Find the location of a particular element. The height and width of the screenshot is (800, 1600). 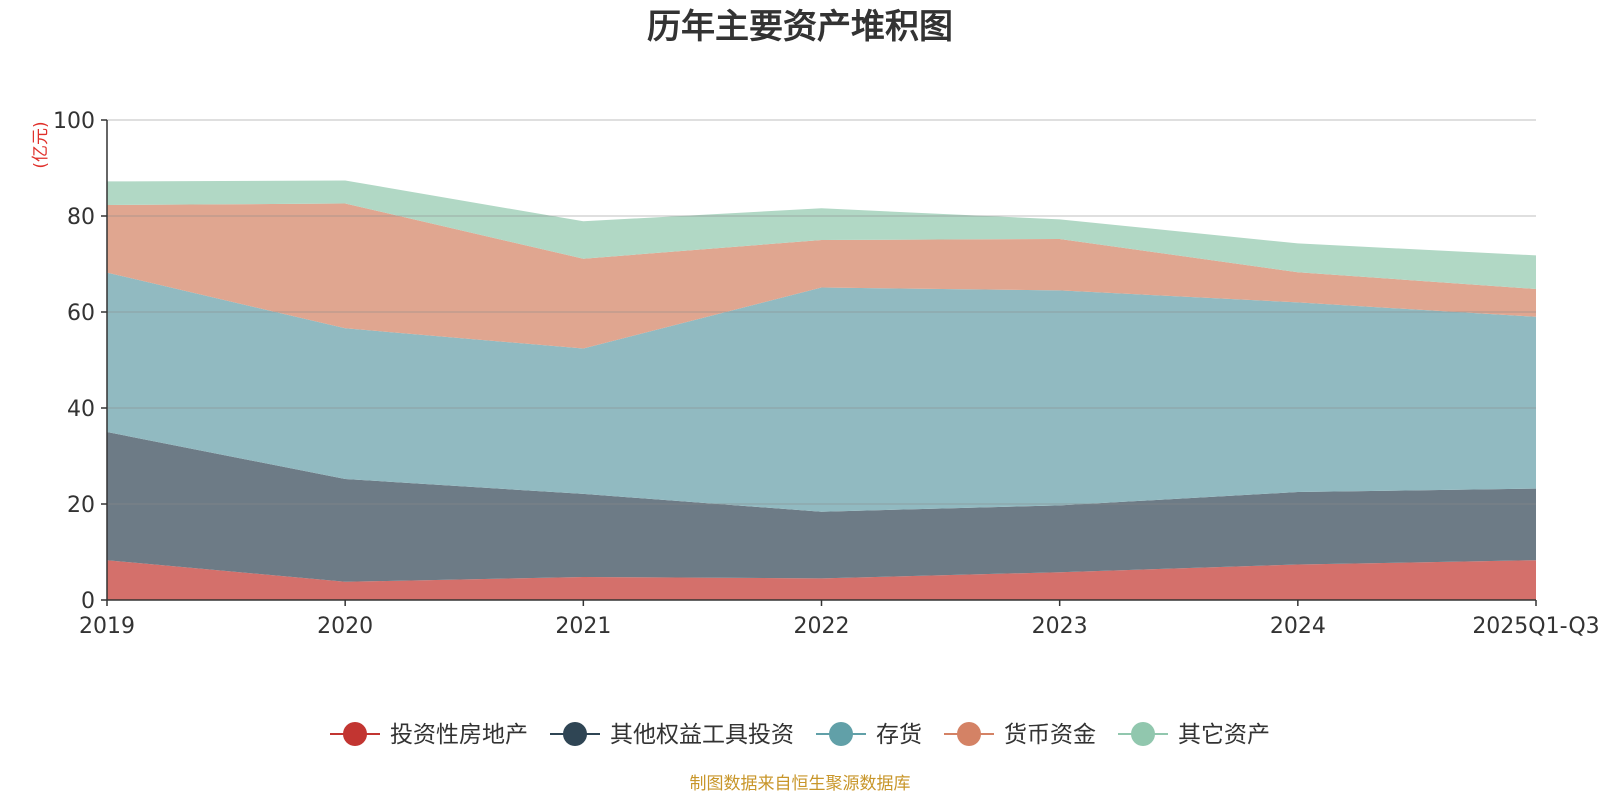

y-tick-label: 60 is located at coordinates (81, 313).